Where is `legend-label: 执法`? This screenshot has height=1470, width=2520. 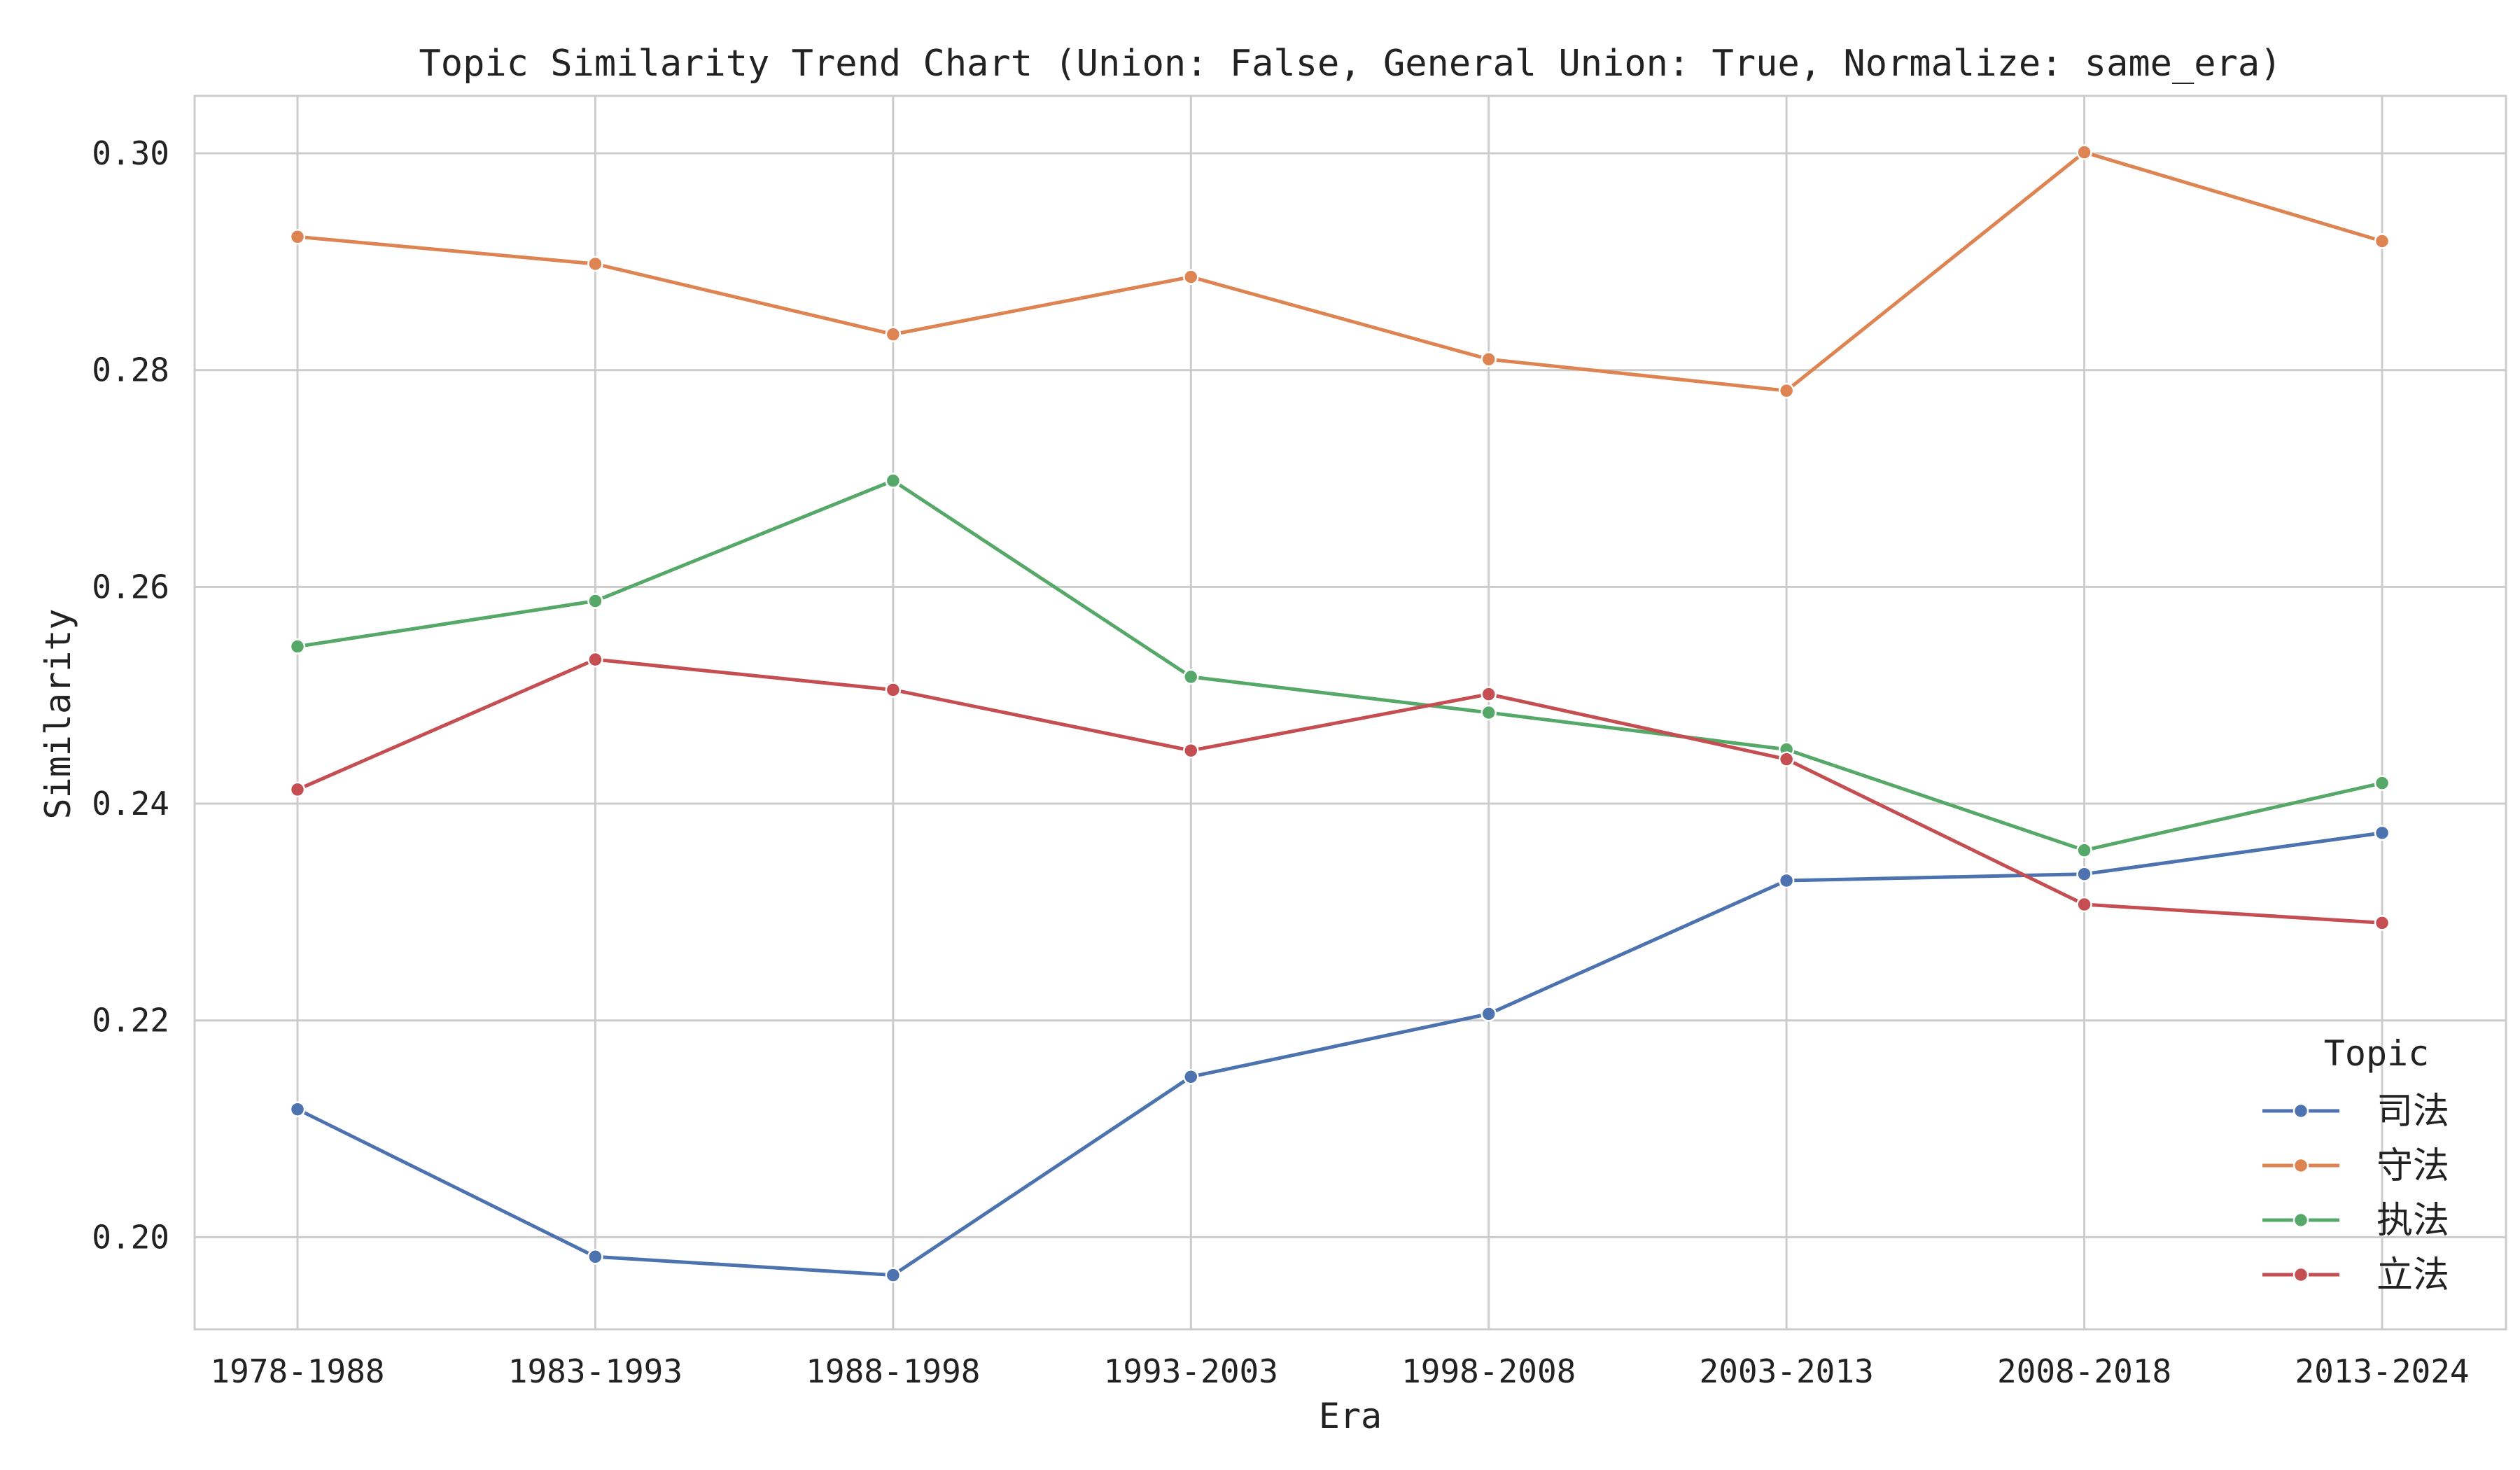
legend-label: 执法 is located at coordinates (2412, 1221).